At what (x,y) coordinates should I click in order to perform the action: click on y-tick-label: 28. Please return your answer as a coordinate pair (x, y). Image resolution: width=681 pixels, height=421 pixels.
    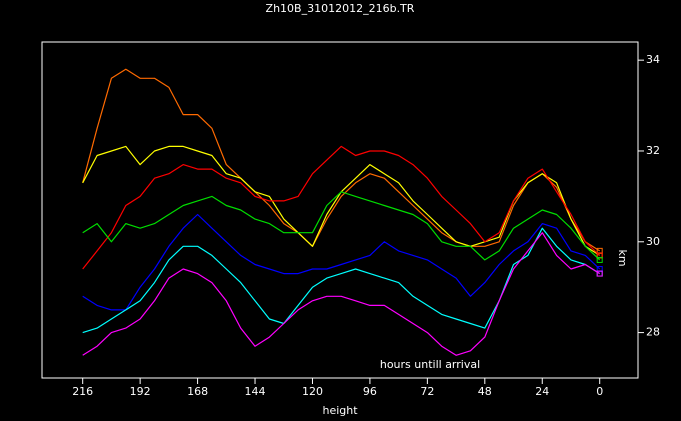
    Looking at the image, I should click on (653, 332).